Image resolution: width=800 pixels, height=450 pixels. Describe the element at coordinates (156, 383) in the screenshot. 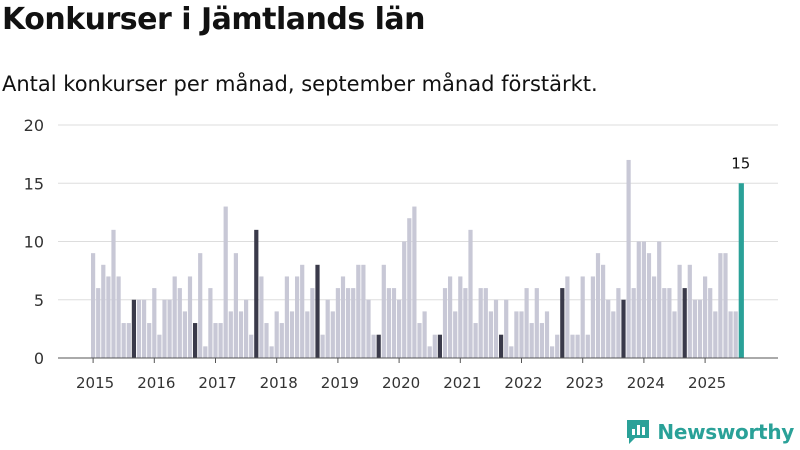

I see `x-tick-label: 2016` at that location.